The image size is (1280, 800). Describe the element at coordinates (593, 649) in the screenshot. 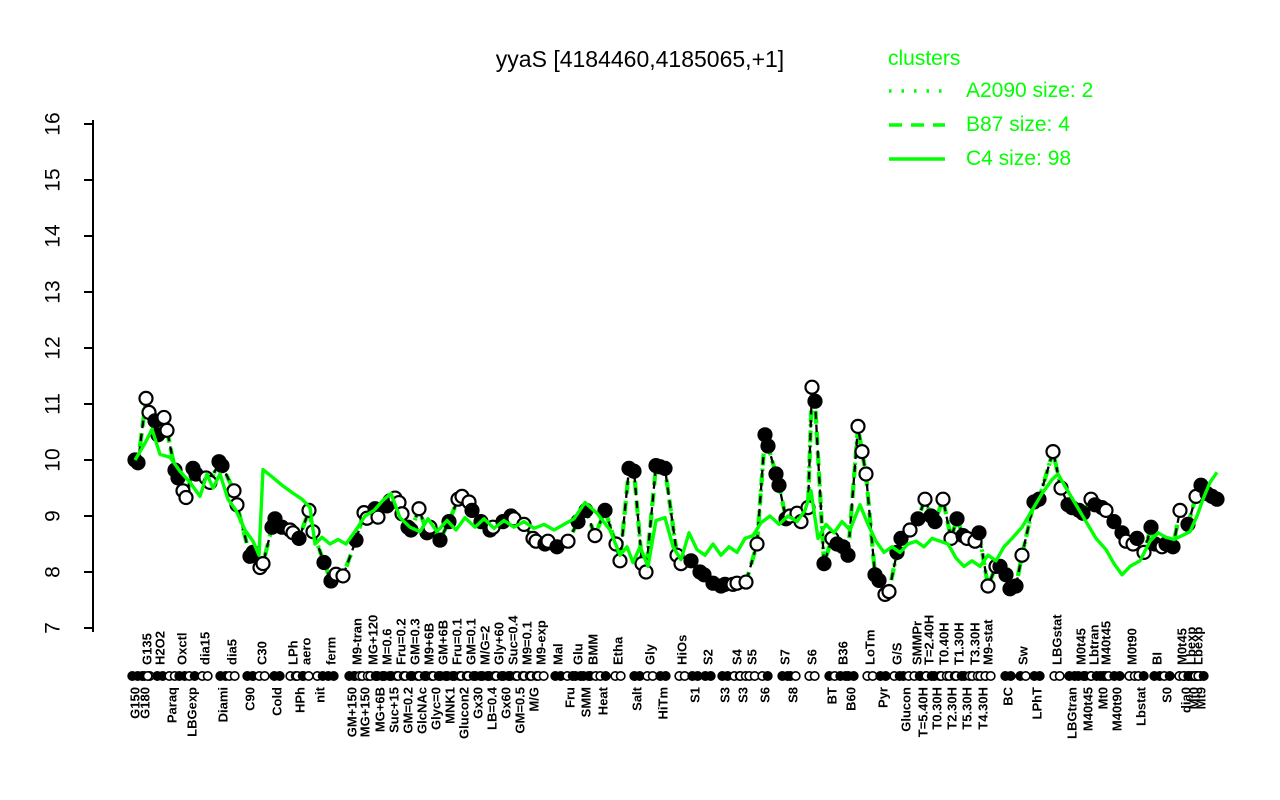

I see `x-axis-label: BMM` at that location.